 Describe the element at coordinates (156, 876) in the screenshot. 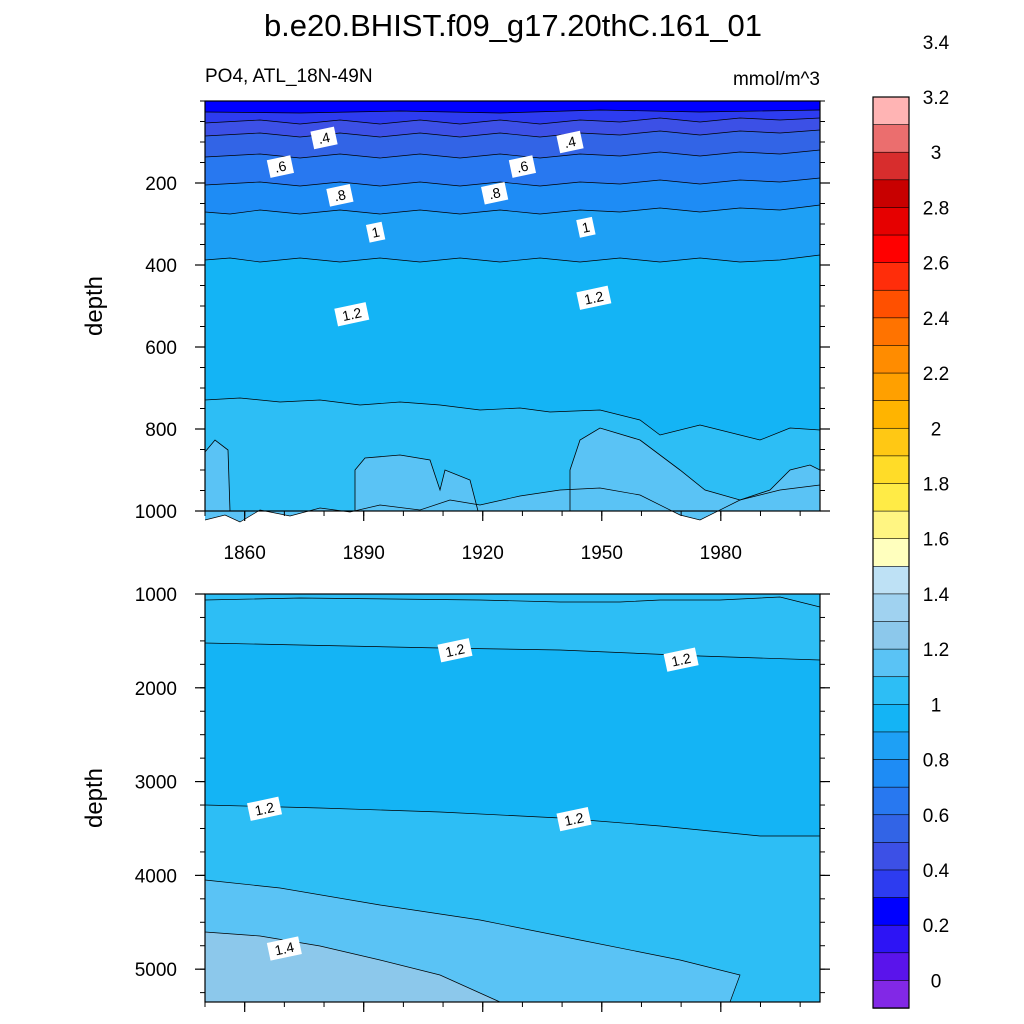

I see `y-tick-label: 4000` at that location.